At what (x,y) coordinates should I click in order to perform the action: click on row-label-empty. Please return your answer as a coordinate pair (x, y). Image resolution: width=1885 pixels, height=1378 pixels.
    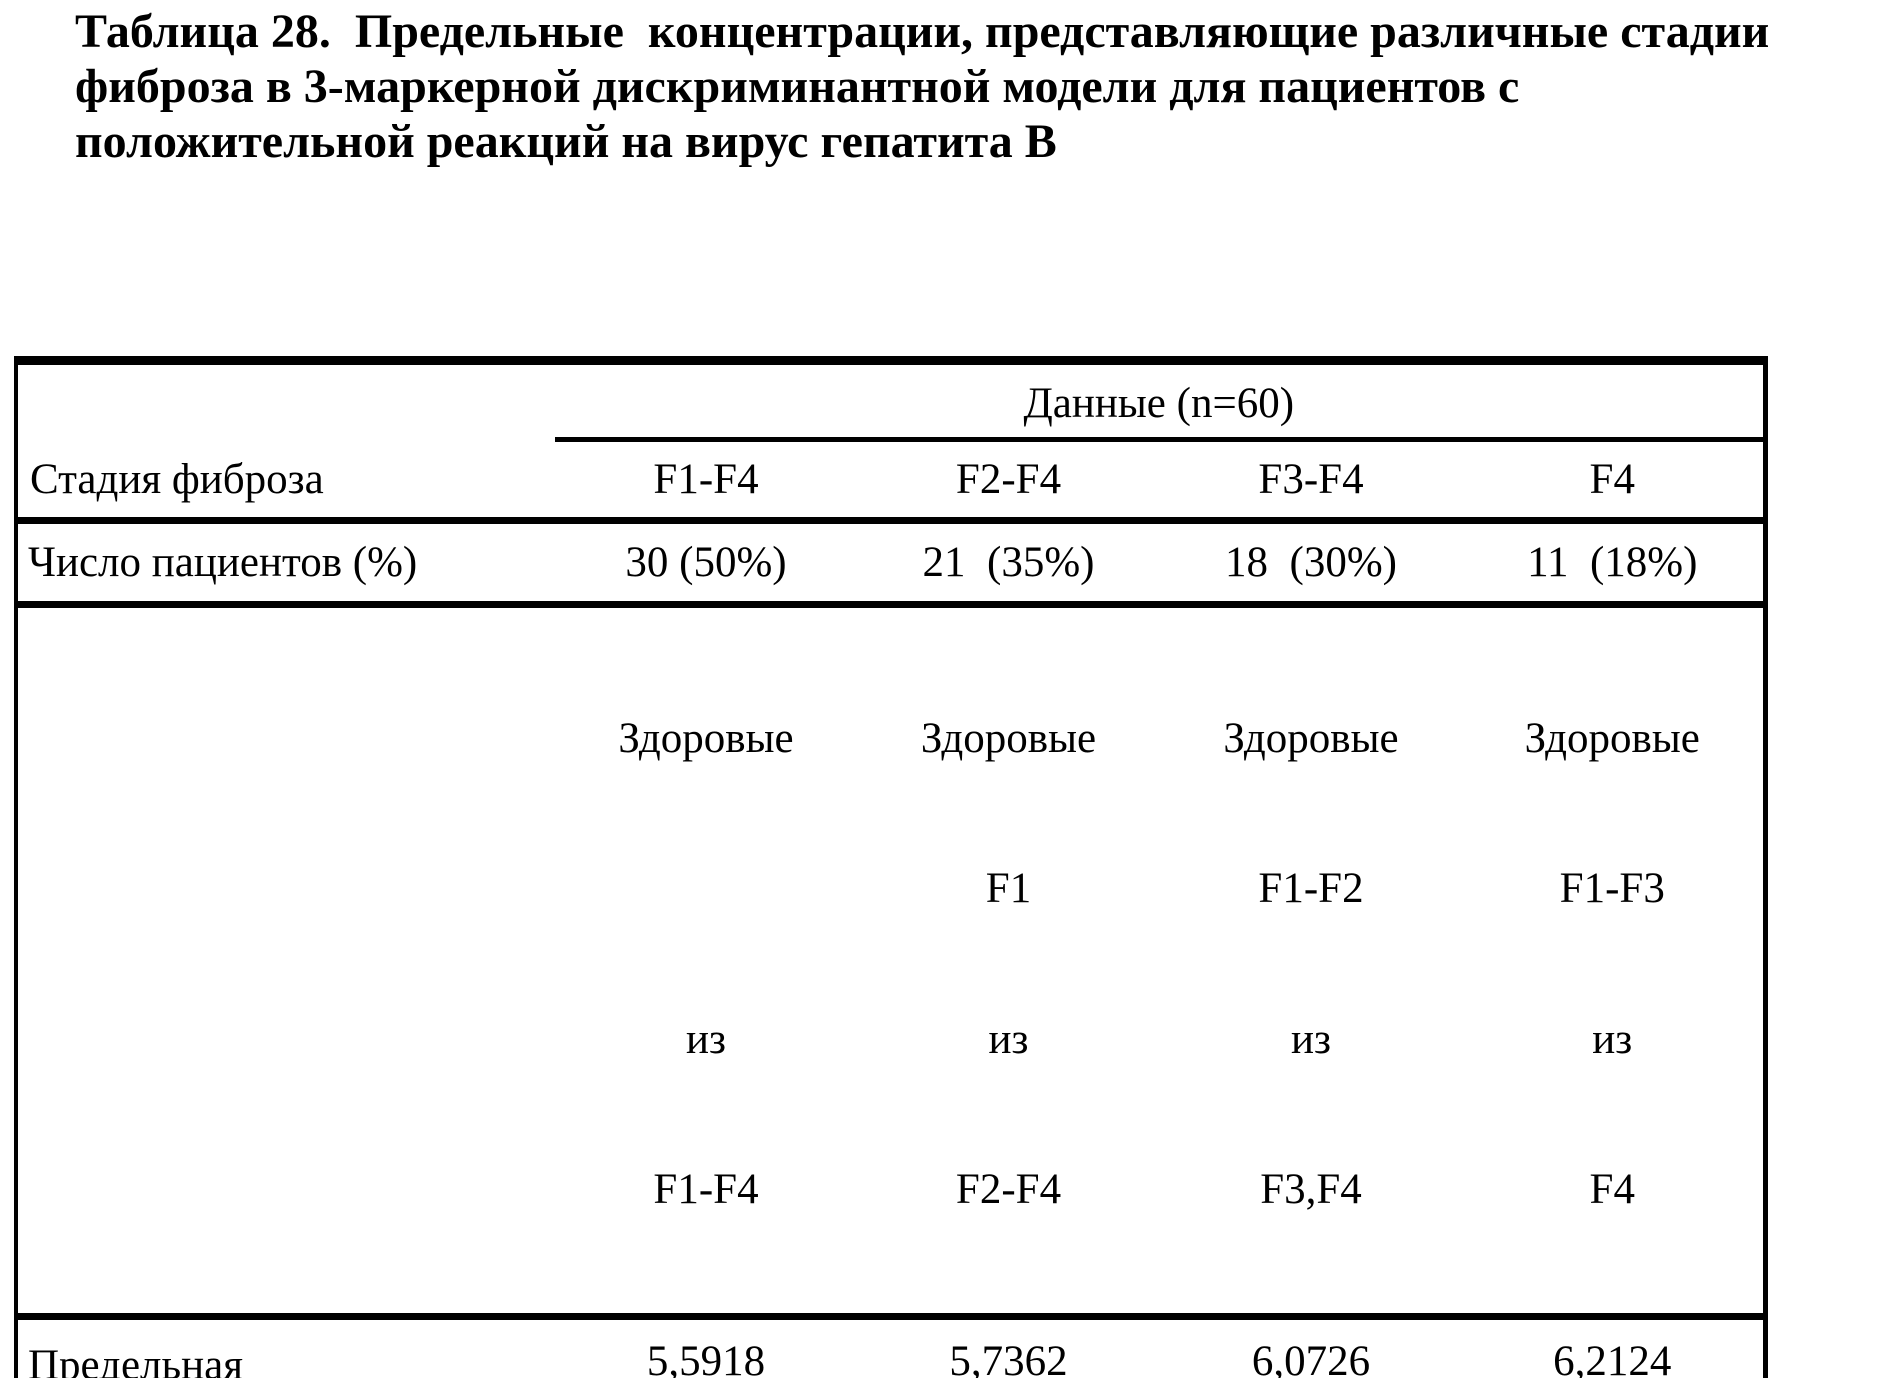
    Looking at the image, I should click on (285, 962).